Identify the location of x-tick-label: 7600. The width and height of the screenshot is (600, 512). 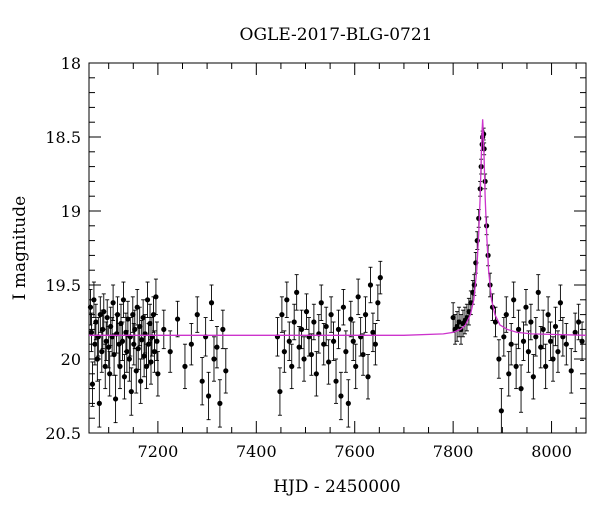
(354, 451).